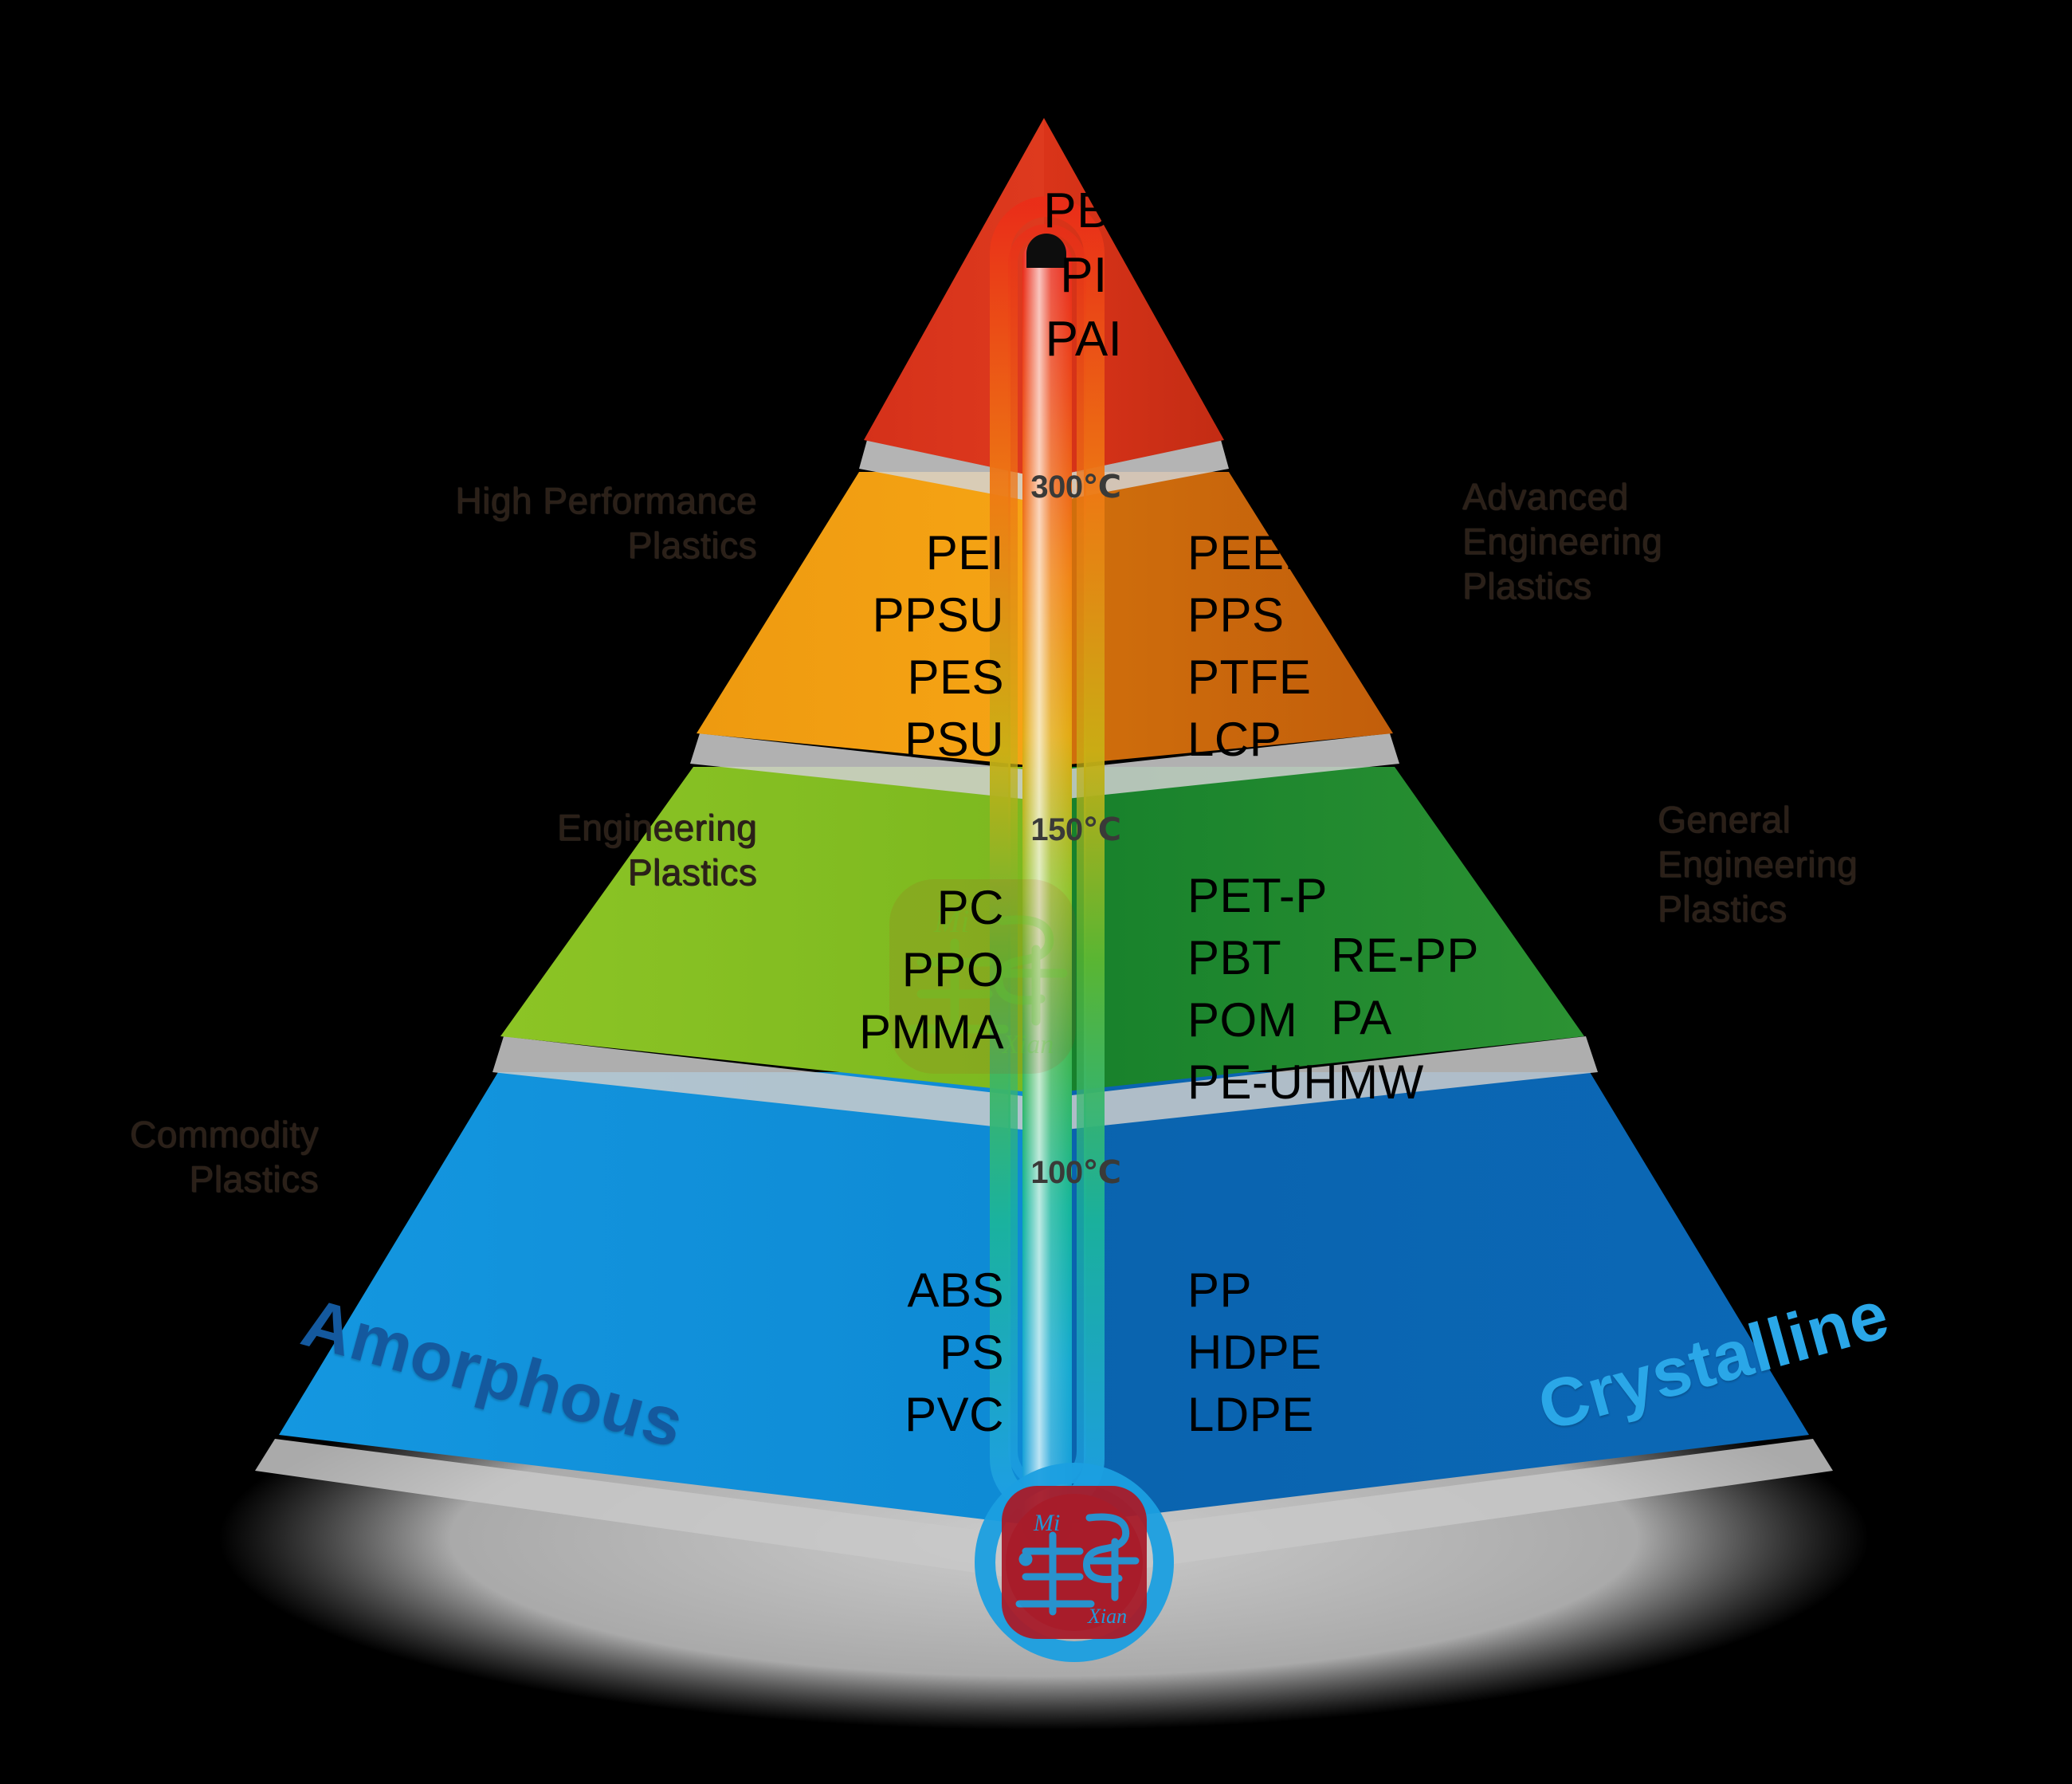  What do you see at coordinates (931, 970) in the screenshot?
I see `materials-engineering-amorphous: PC PPO PMMA` at bounding box center [931, 970].